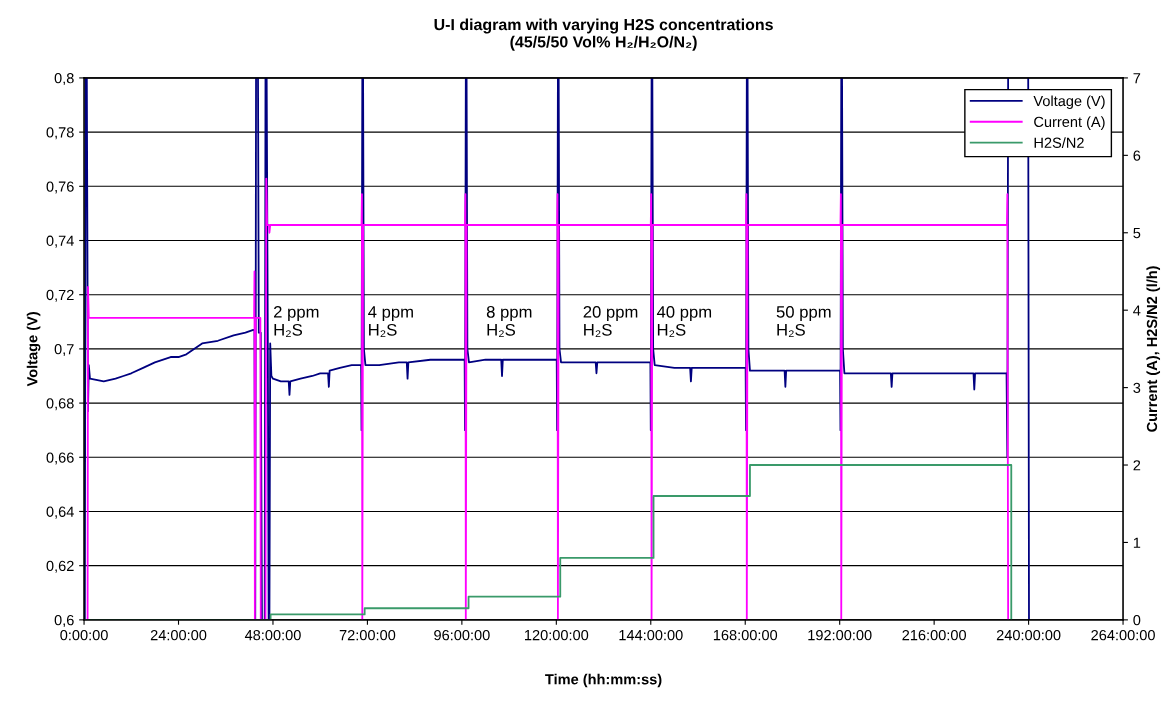 This screenshot has height=702, width=1174. What do you see at coordinates (1123, 635) in the screenshot?
I see `x-tick-label: 264:00:00` at bounding box center [1123, 635].